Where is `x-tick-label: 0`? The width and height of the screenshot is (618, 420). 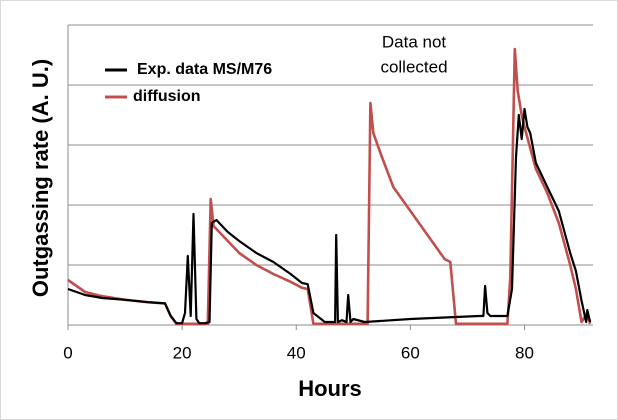 x-tick-label: 0 is located at coordinates (67, 352).